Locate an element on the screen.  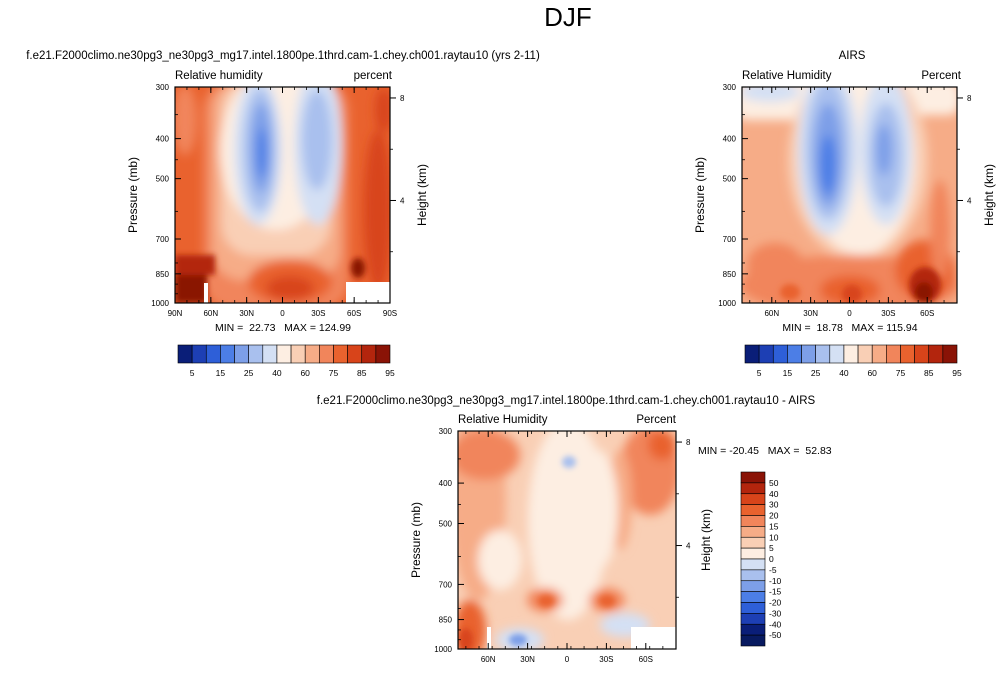
panel-model-ylabel: Pressure (mb) is located at coordinates (133, 195).